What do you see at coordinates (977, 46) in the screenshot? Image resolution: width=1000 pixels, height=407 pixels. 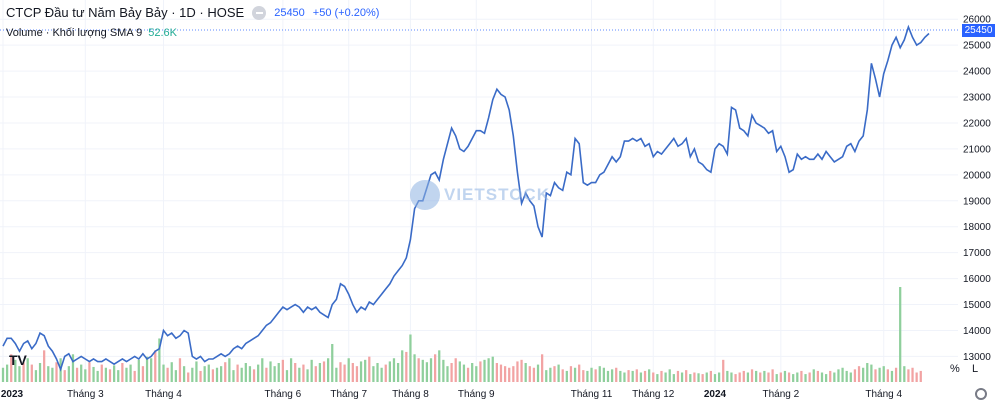 I see `y-tick-label: 25000` at bounding box center [977, 46].